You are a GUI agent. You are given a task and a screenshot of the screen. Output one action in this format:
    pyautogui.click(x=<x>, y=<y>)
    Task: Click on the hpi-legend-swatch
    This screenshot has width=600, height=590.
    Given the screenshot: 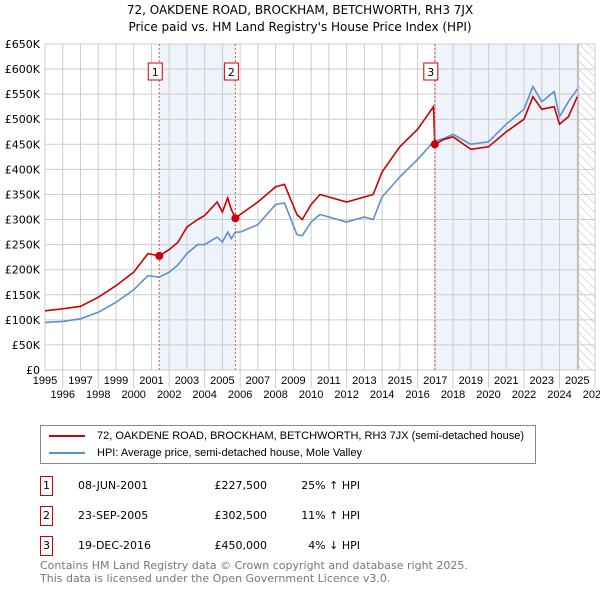 What is the action you would take?
    pyautogui.click(x=67, y=453)
    